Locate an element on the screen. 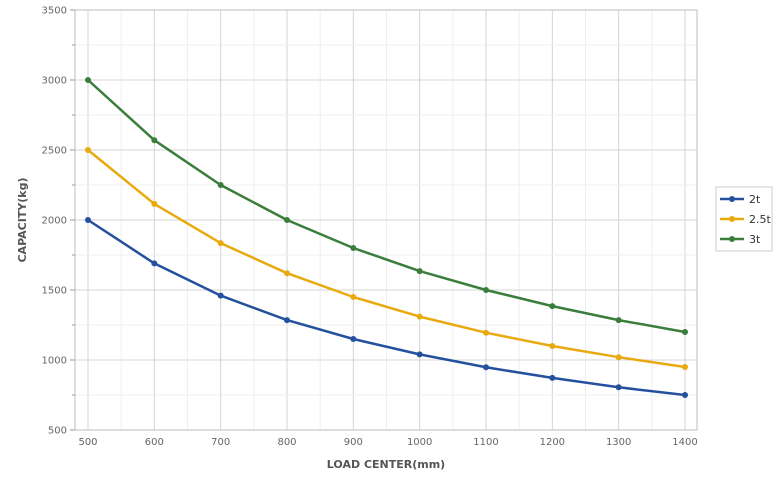 The image size is (774, 477). y-tick-label: 2500 is located at coordinates (54, 151).